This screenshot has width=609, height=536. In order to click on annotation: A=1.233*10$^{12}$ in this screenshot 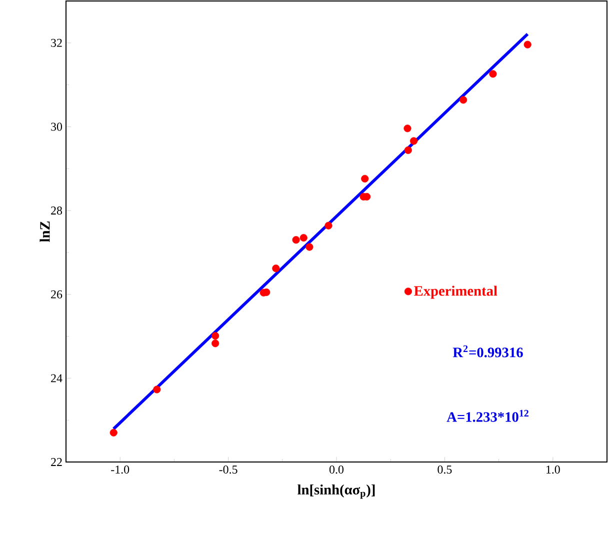, I will do `click(487, 416)`.